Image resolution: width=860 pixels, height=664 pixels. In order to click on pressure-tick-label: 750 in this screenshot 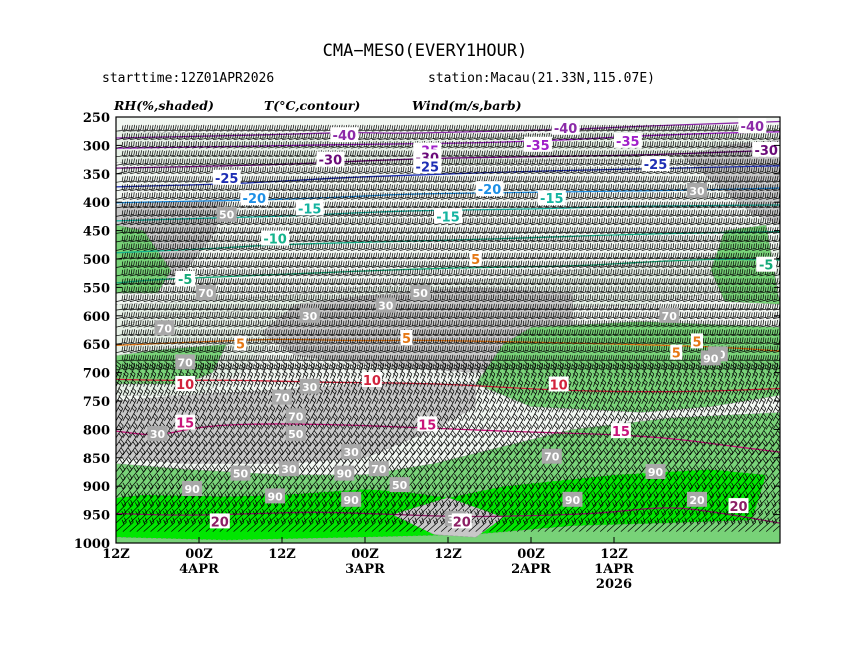, I will do `click(96, 402)`.